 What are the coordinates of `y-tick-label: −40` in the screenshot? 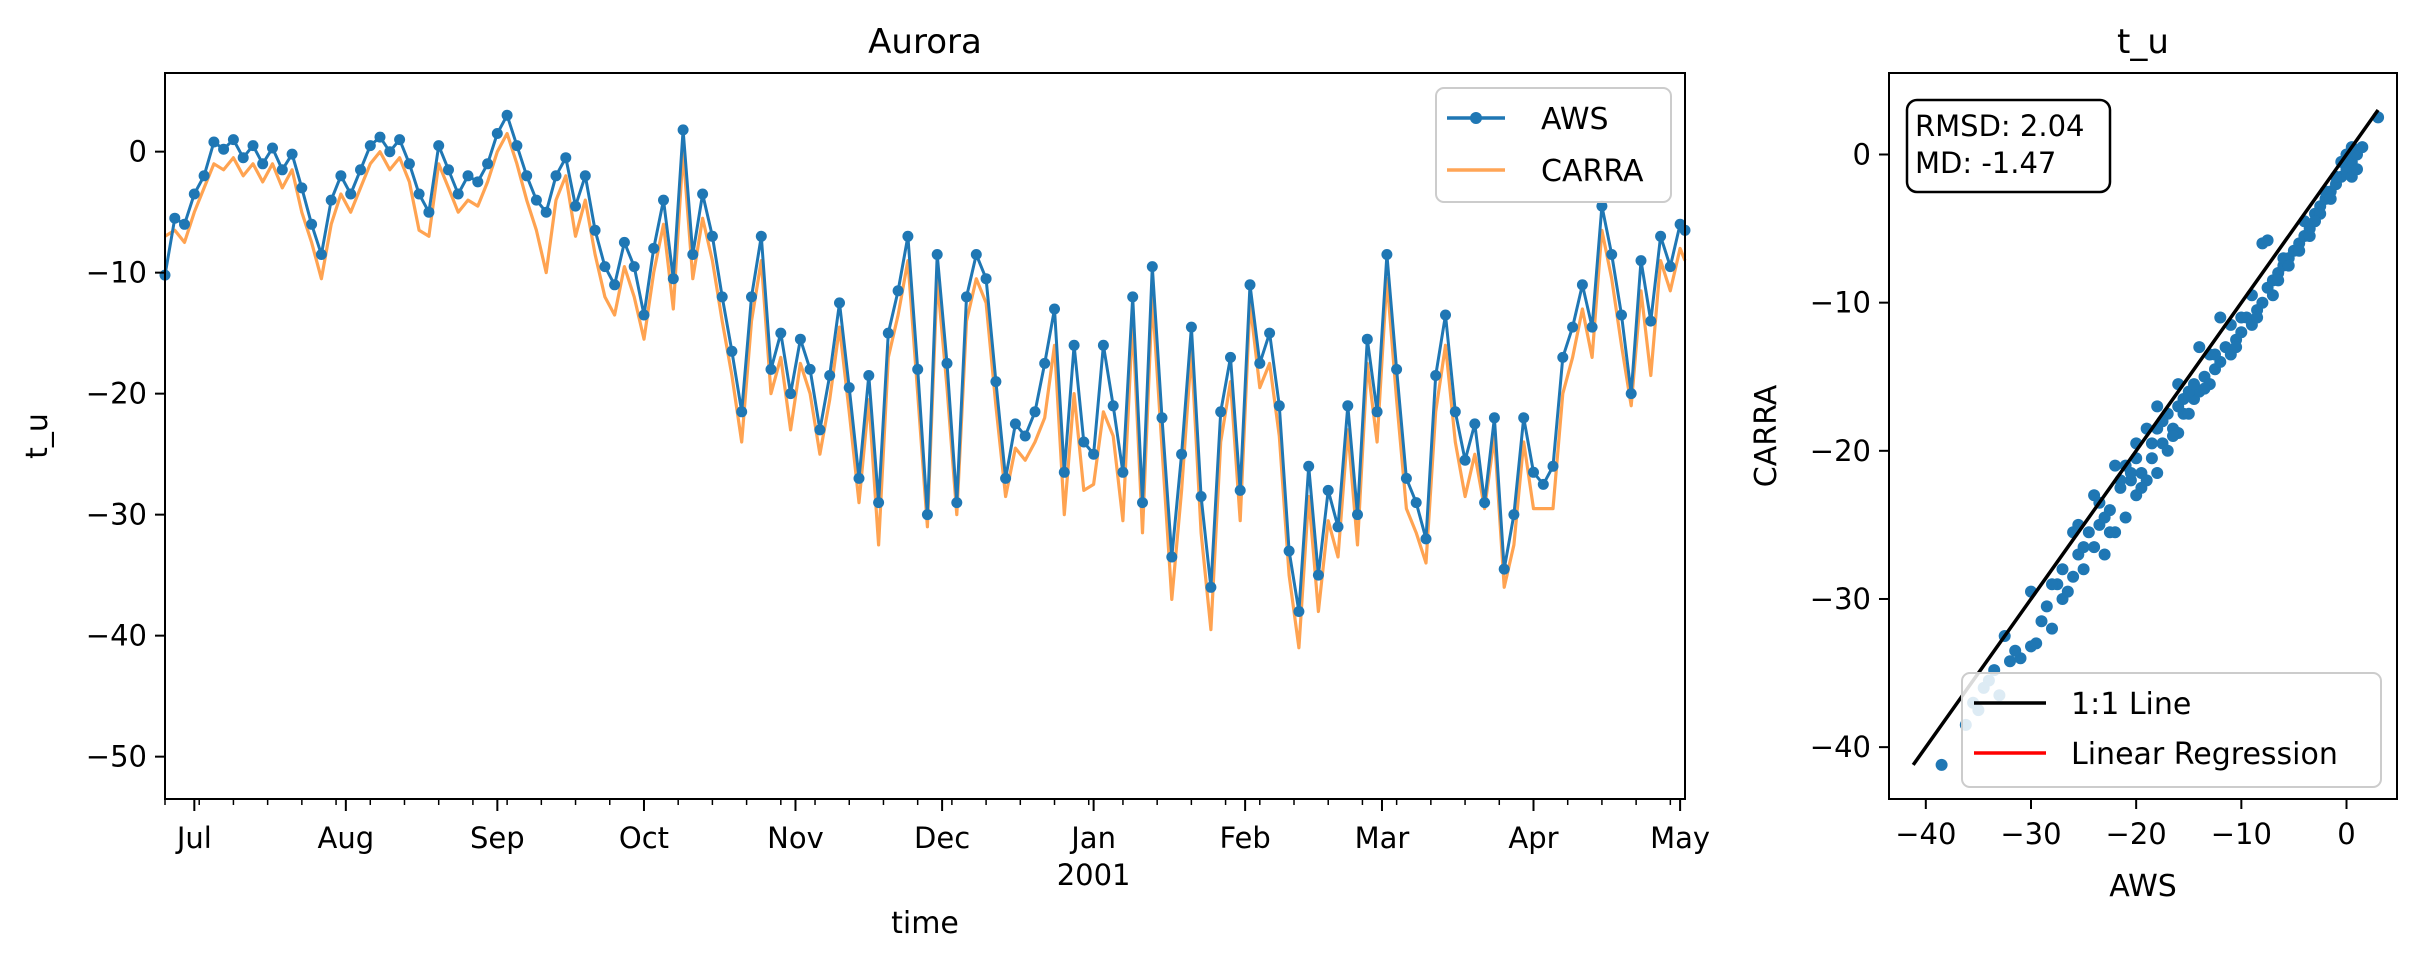 It's located at (1840, 747).